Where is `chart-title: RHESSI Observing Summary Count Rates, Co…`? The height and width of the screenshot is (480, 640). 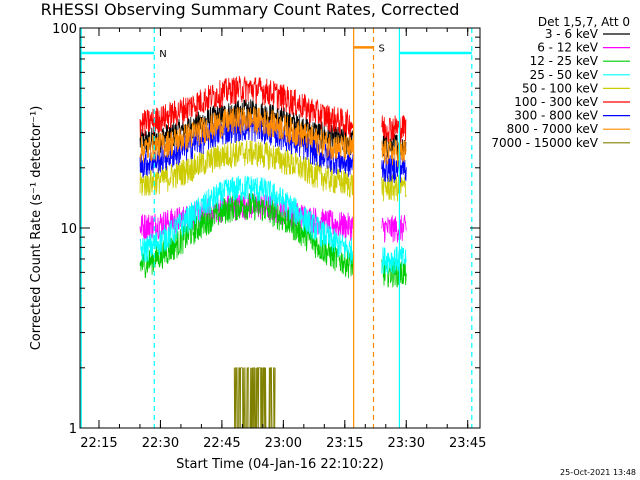 chart-title: RHESSI Observing Summary Count Rates, Co… is located at coordinates (250, 9).